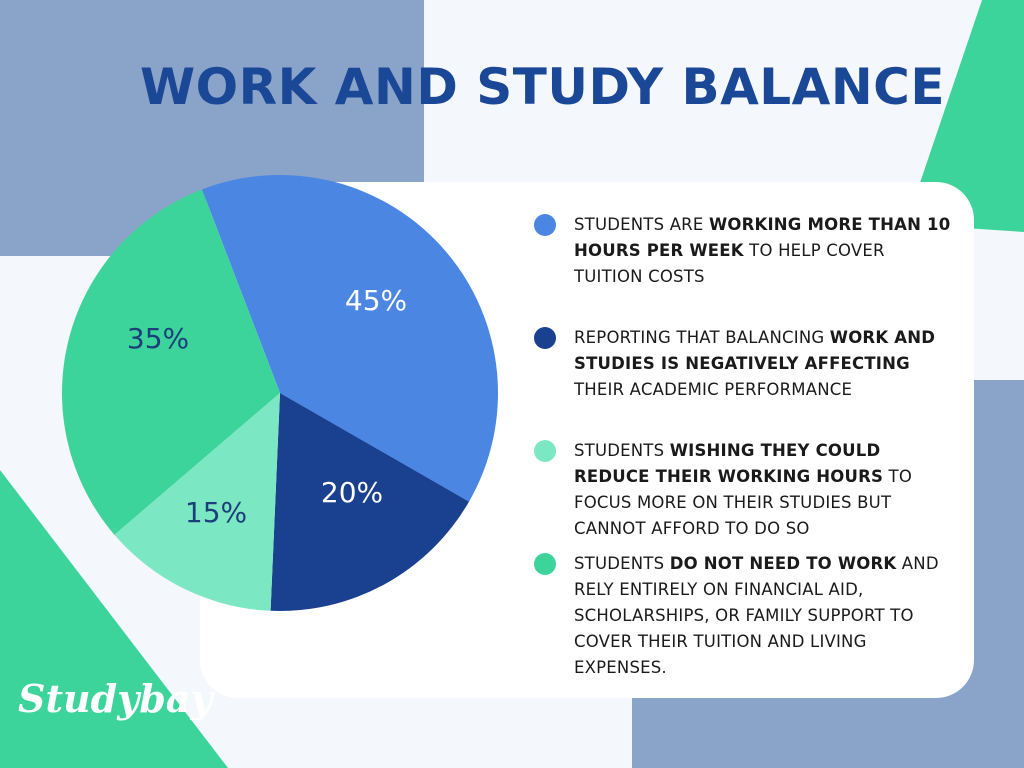  Describe the element at coordinates (713, 389) in the screenshot. I see `legend-text-suffix: THEIR ACADEMIC PERFORMANCE` at that location.